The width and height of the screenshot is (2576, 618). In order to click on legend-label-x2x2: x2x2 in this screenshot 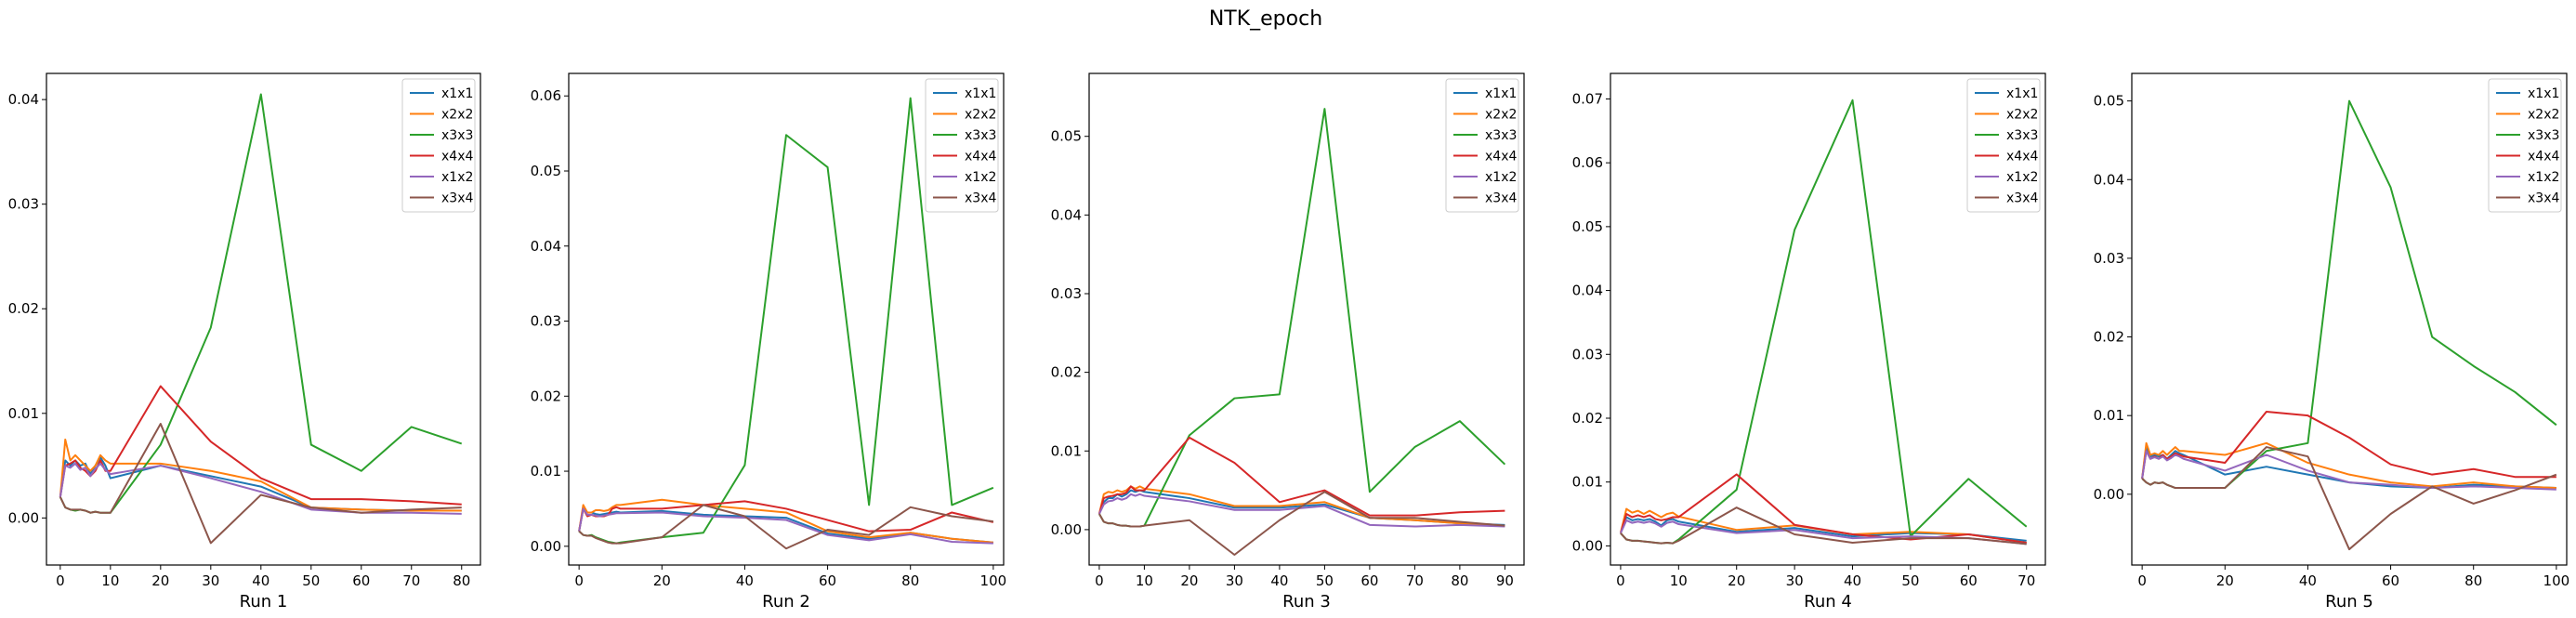, I will do `click(980, 115)`.